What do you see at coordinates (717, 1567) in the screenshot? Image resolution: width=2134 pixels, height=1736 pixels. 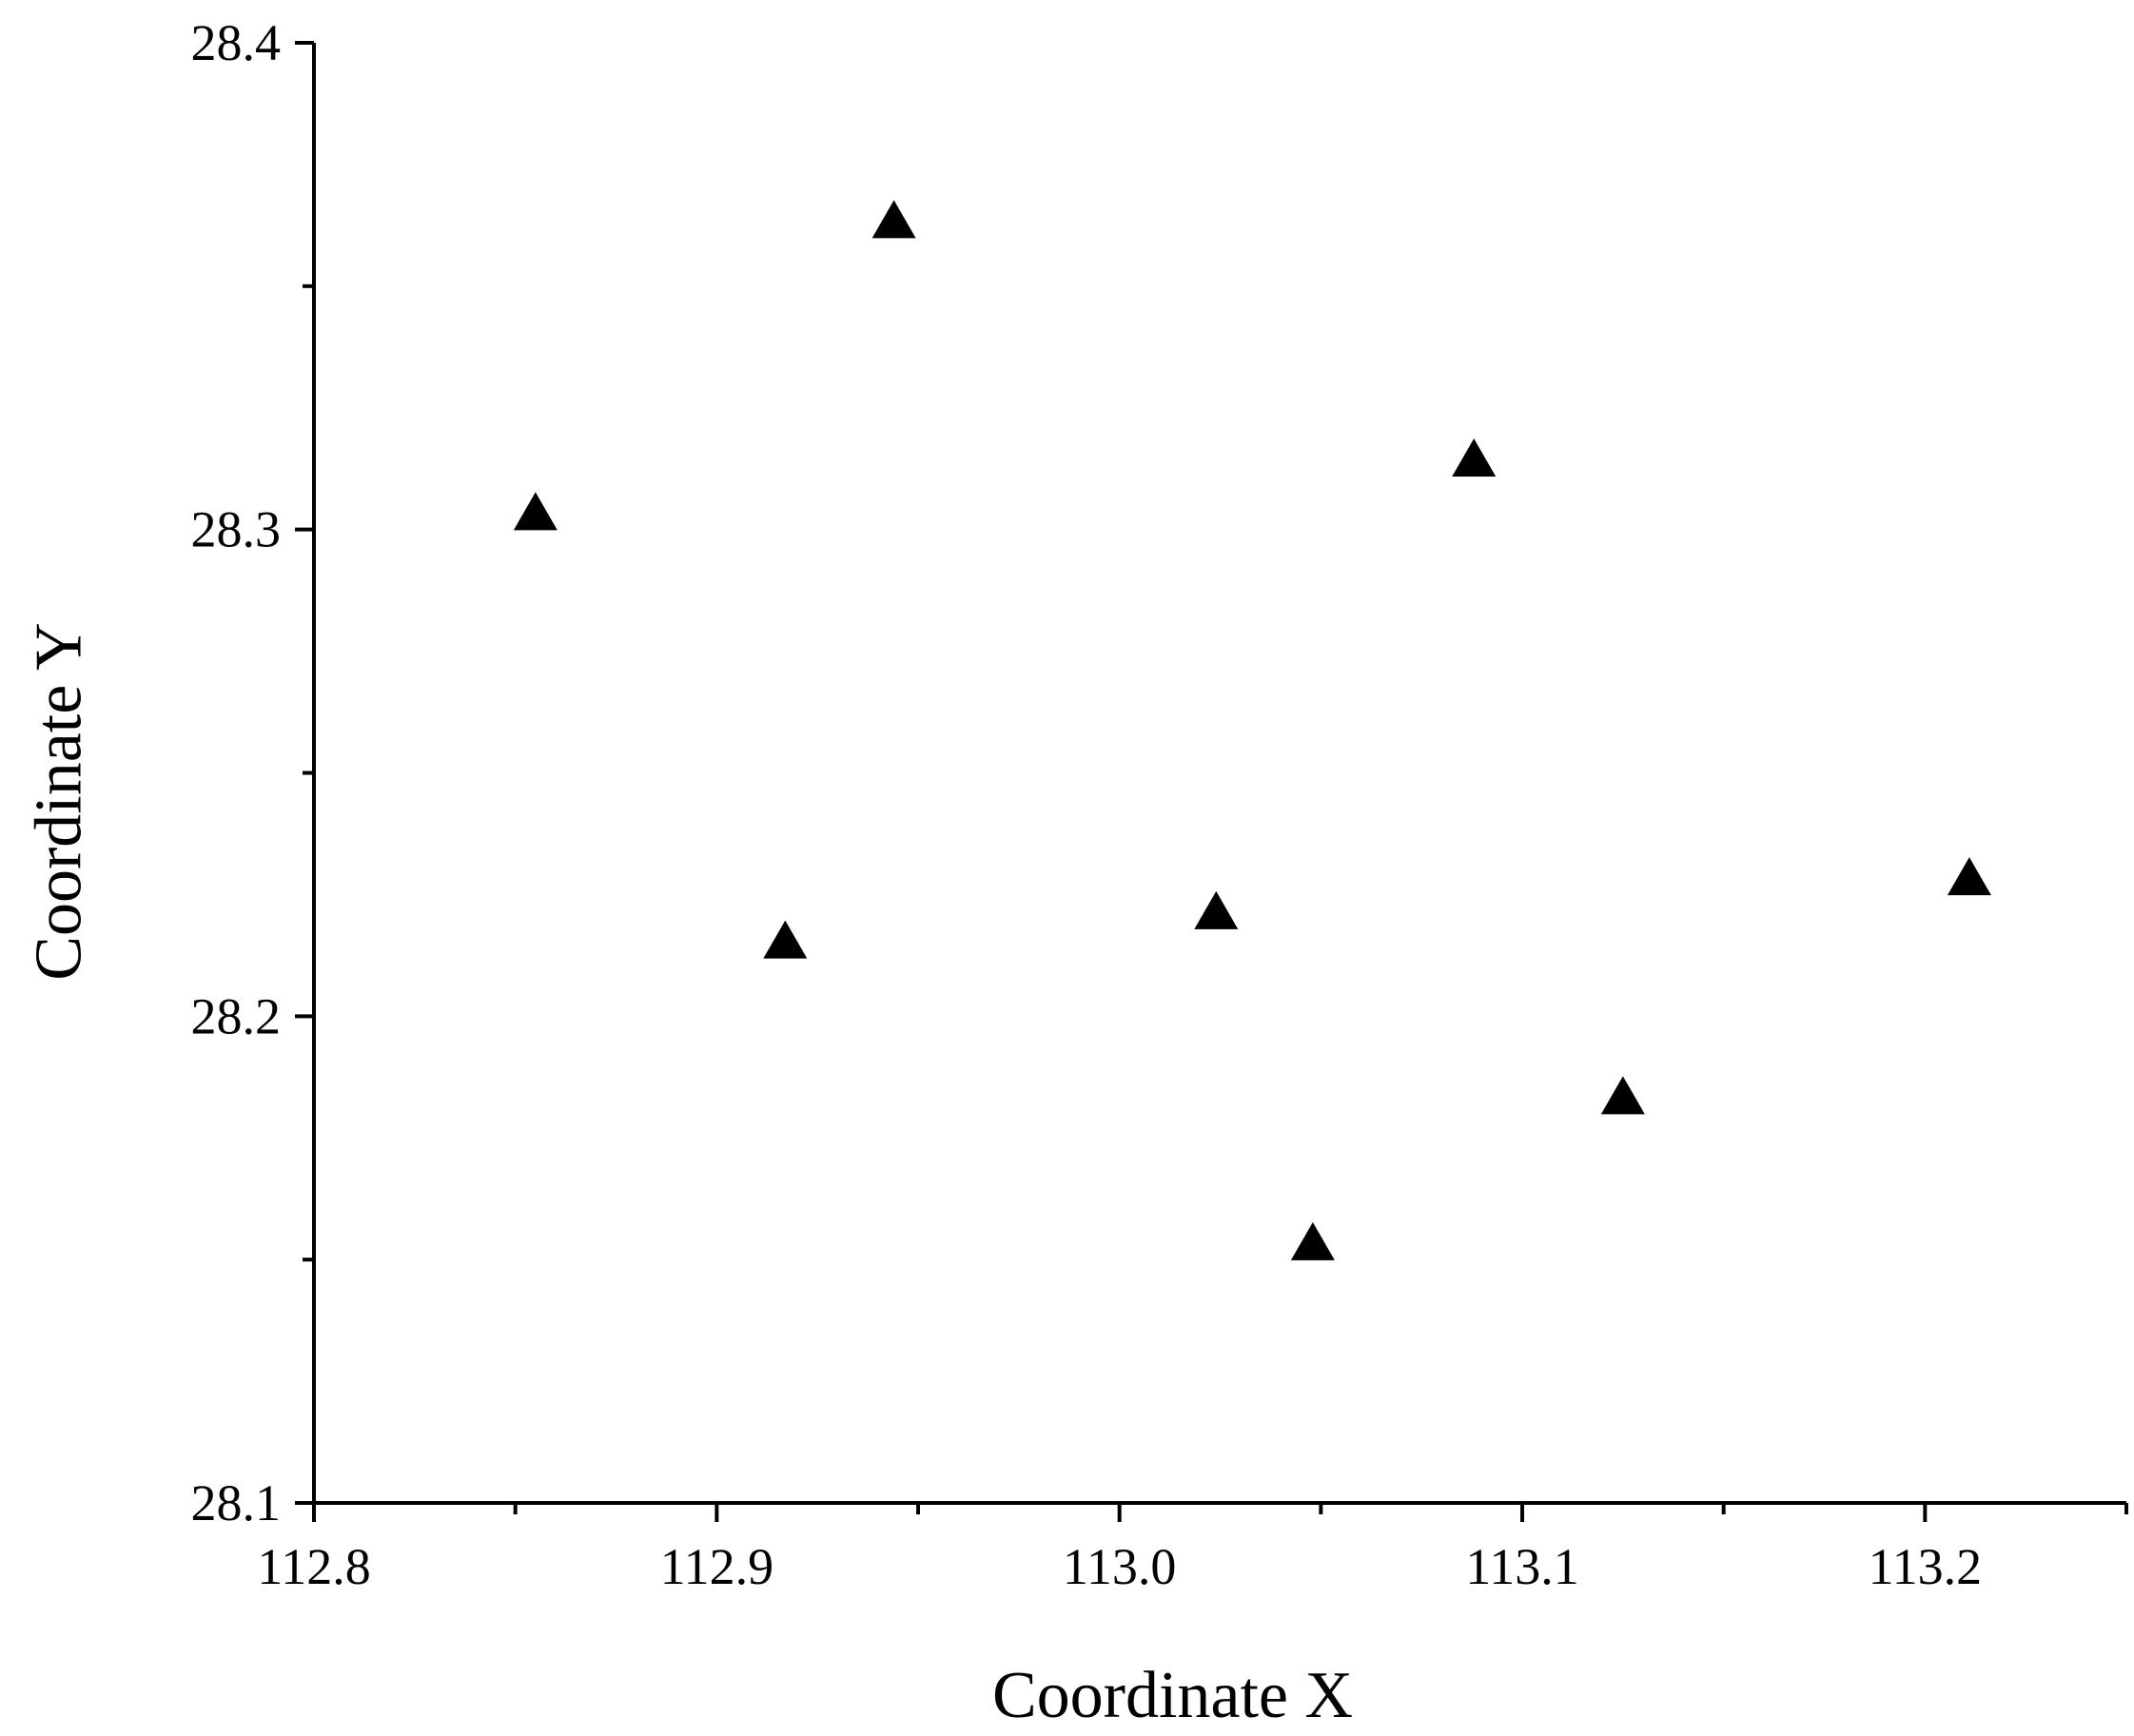 I see `x-tick-label: 112.9` at bounding box center [717, 1567].